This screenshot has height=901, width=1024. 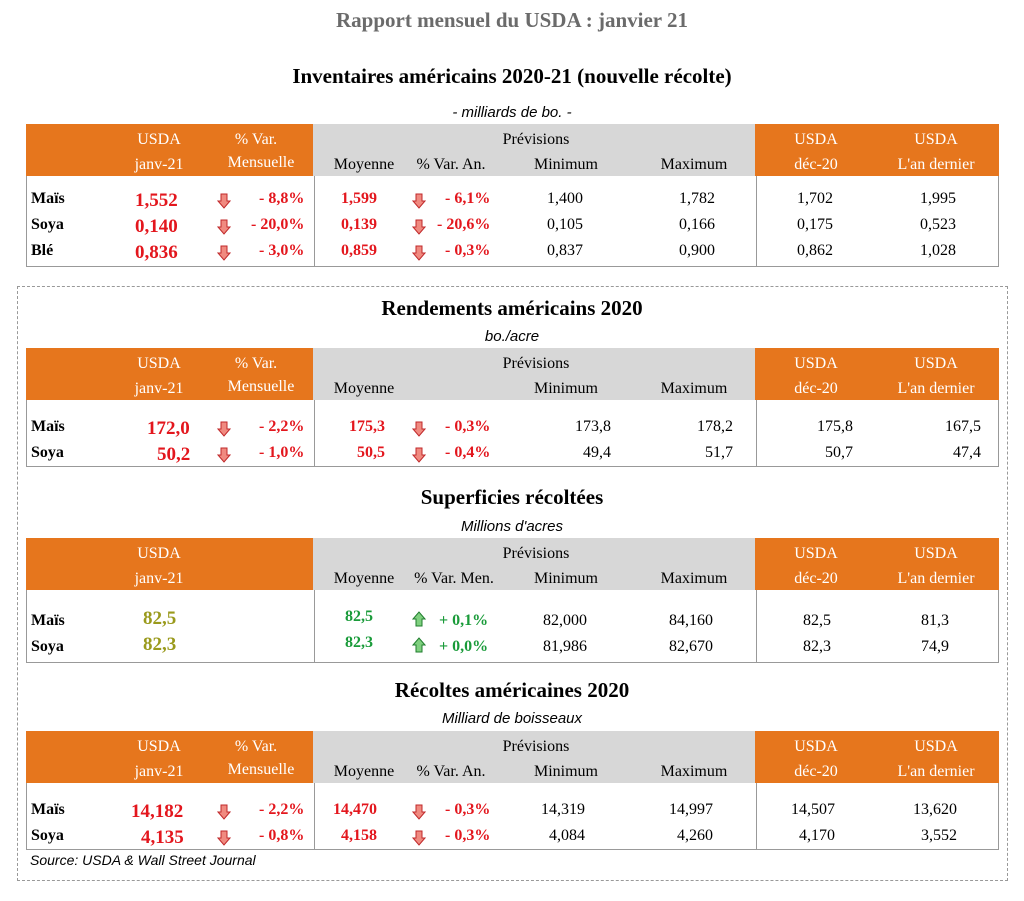 What do you see at coordinates (162, 837) in the screenshot?
I see `usda-value: 4,135` at bounding box center [162, 837].